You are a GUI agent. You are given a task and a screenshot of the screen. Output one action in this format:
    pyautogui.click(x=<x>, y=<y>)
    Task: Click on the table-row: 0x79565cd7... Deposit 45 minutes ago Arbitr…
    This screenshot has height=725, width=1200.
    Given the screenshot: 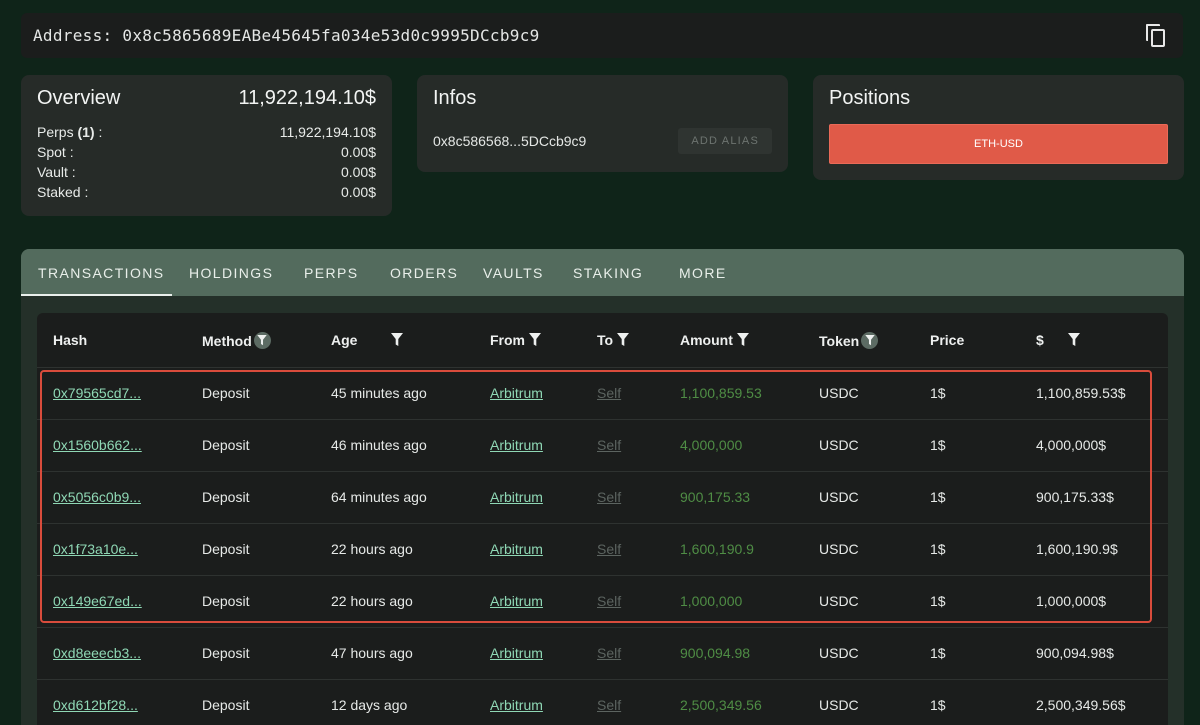 What is the action you would take?
    pyautogui.click(x=602, y=394)
    